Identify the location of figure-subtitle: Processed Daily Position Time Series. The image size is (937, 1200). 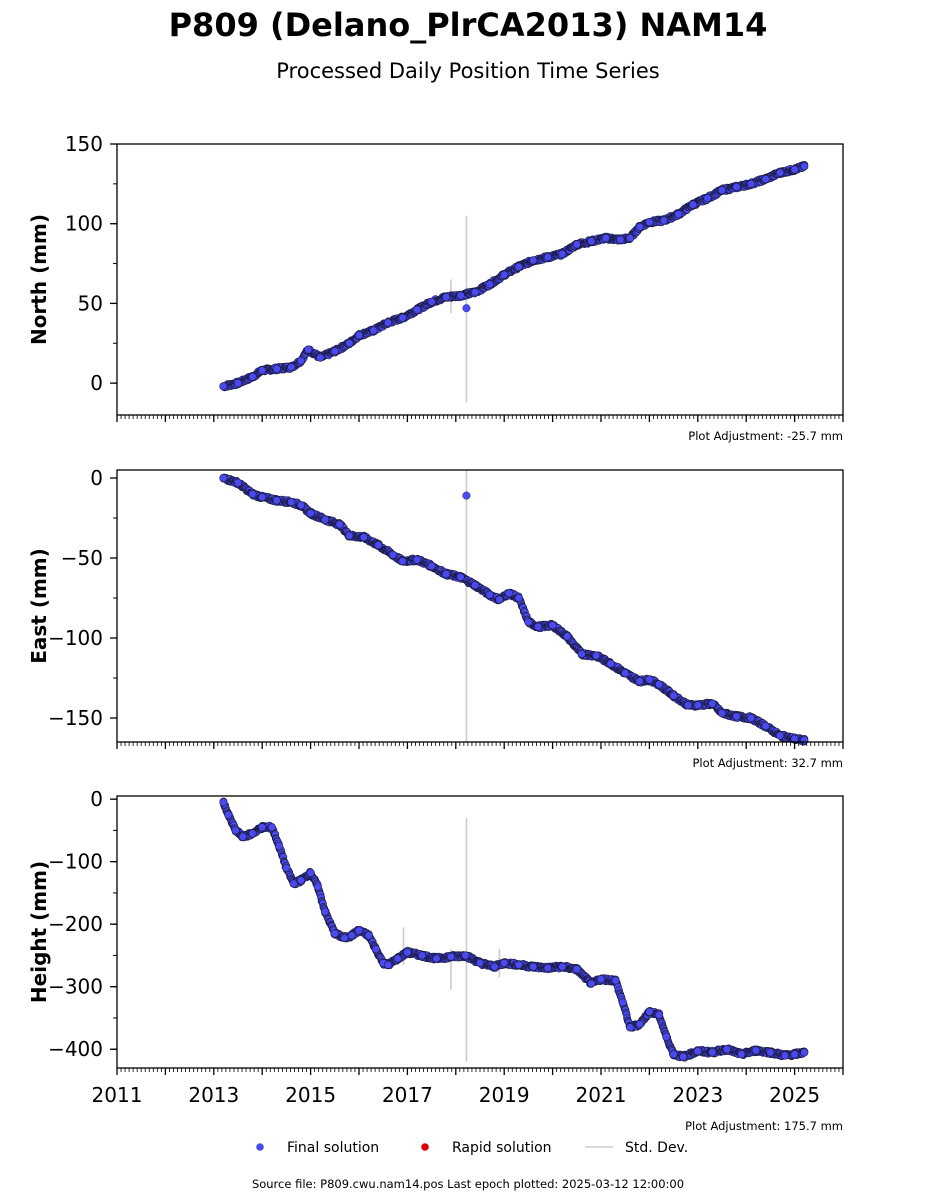
(468, 71).